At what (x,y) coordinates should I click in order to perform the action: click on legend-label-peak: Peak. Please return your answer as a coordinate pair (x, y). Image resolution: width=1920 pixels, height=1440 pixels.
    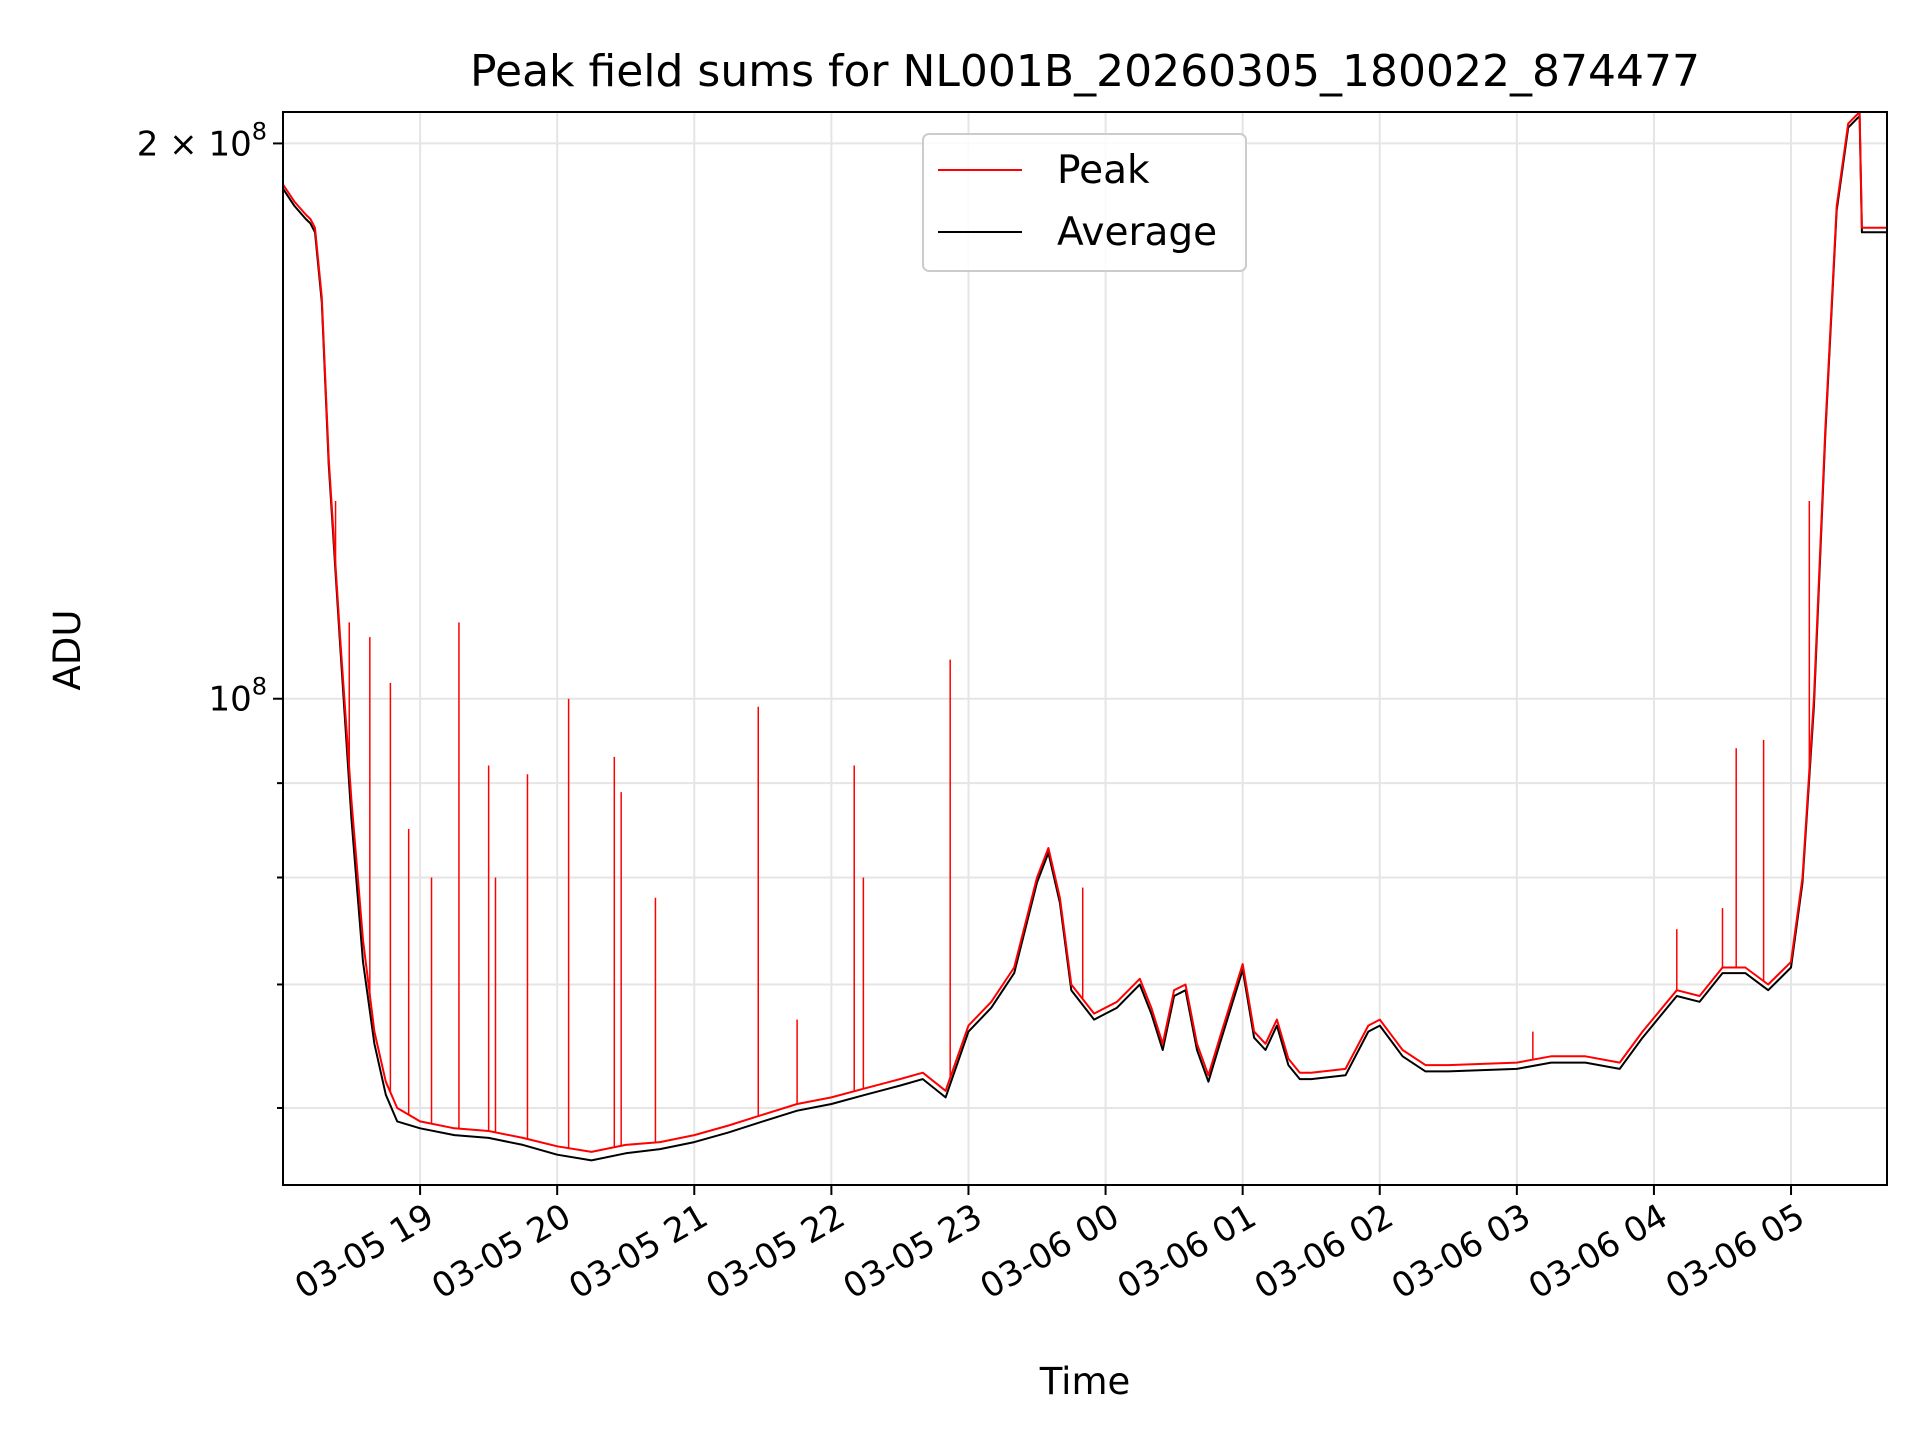
    Looking at the image, I should click on (1103, 170).